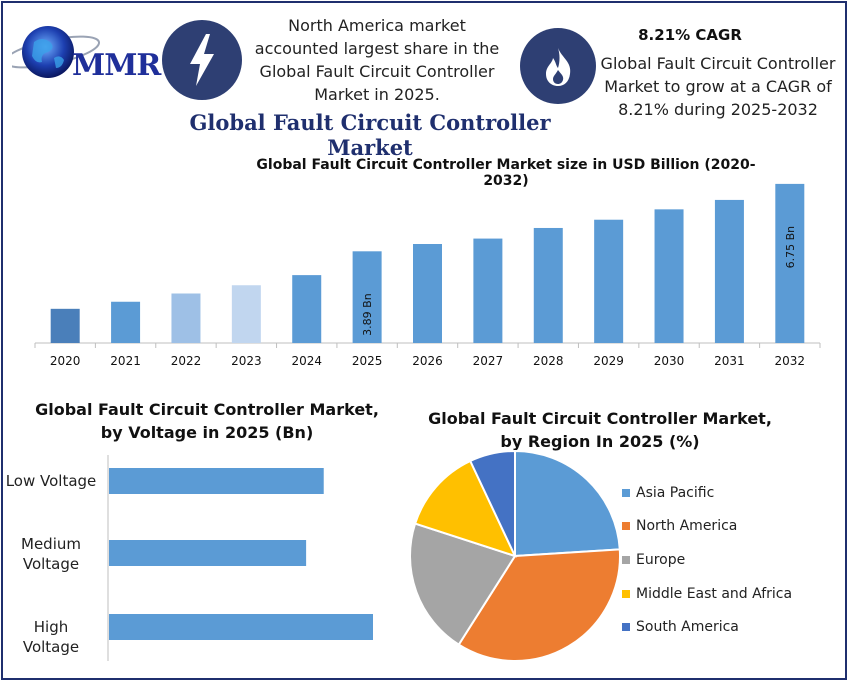  What do you see at coordinates (51, 564) in the screenshot?
I see `voltage-category-line: Voltage` at bounding box center [51, 564].